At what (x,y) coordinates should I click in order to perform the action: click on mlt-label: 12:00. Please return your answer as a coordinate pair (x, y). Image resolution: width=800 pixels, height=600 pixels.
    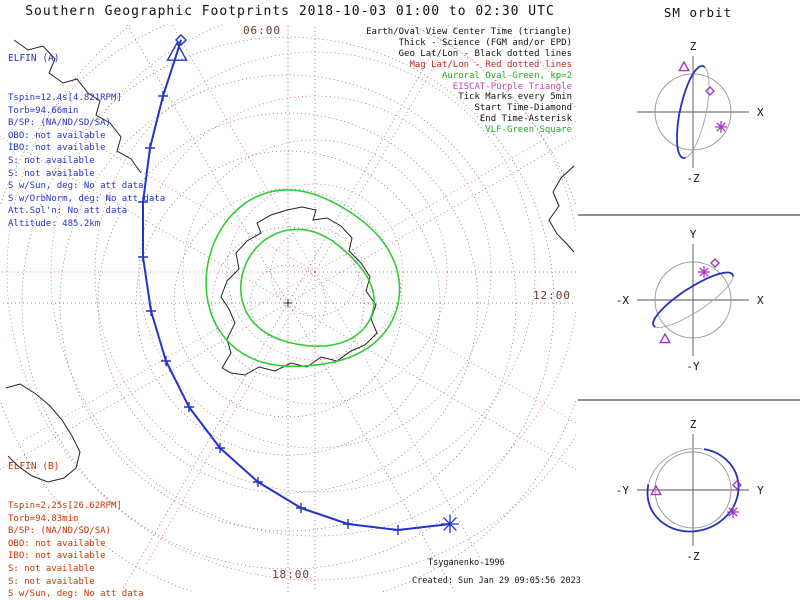
    Looking at the image, I should click on (552, 295).